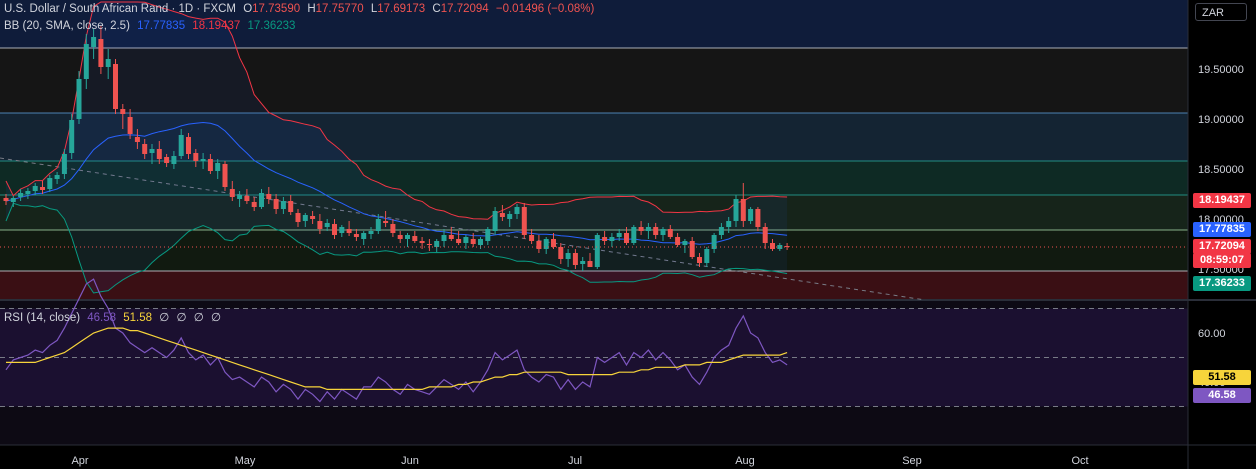 The height and width of the screenshot is (469, 1256). What do you see at coordinates (1079, 461) in the screenshot?
I see `time-tick-label: Oct` at bounding box center [1079, 461].